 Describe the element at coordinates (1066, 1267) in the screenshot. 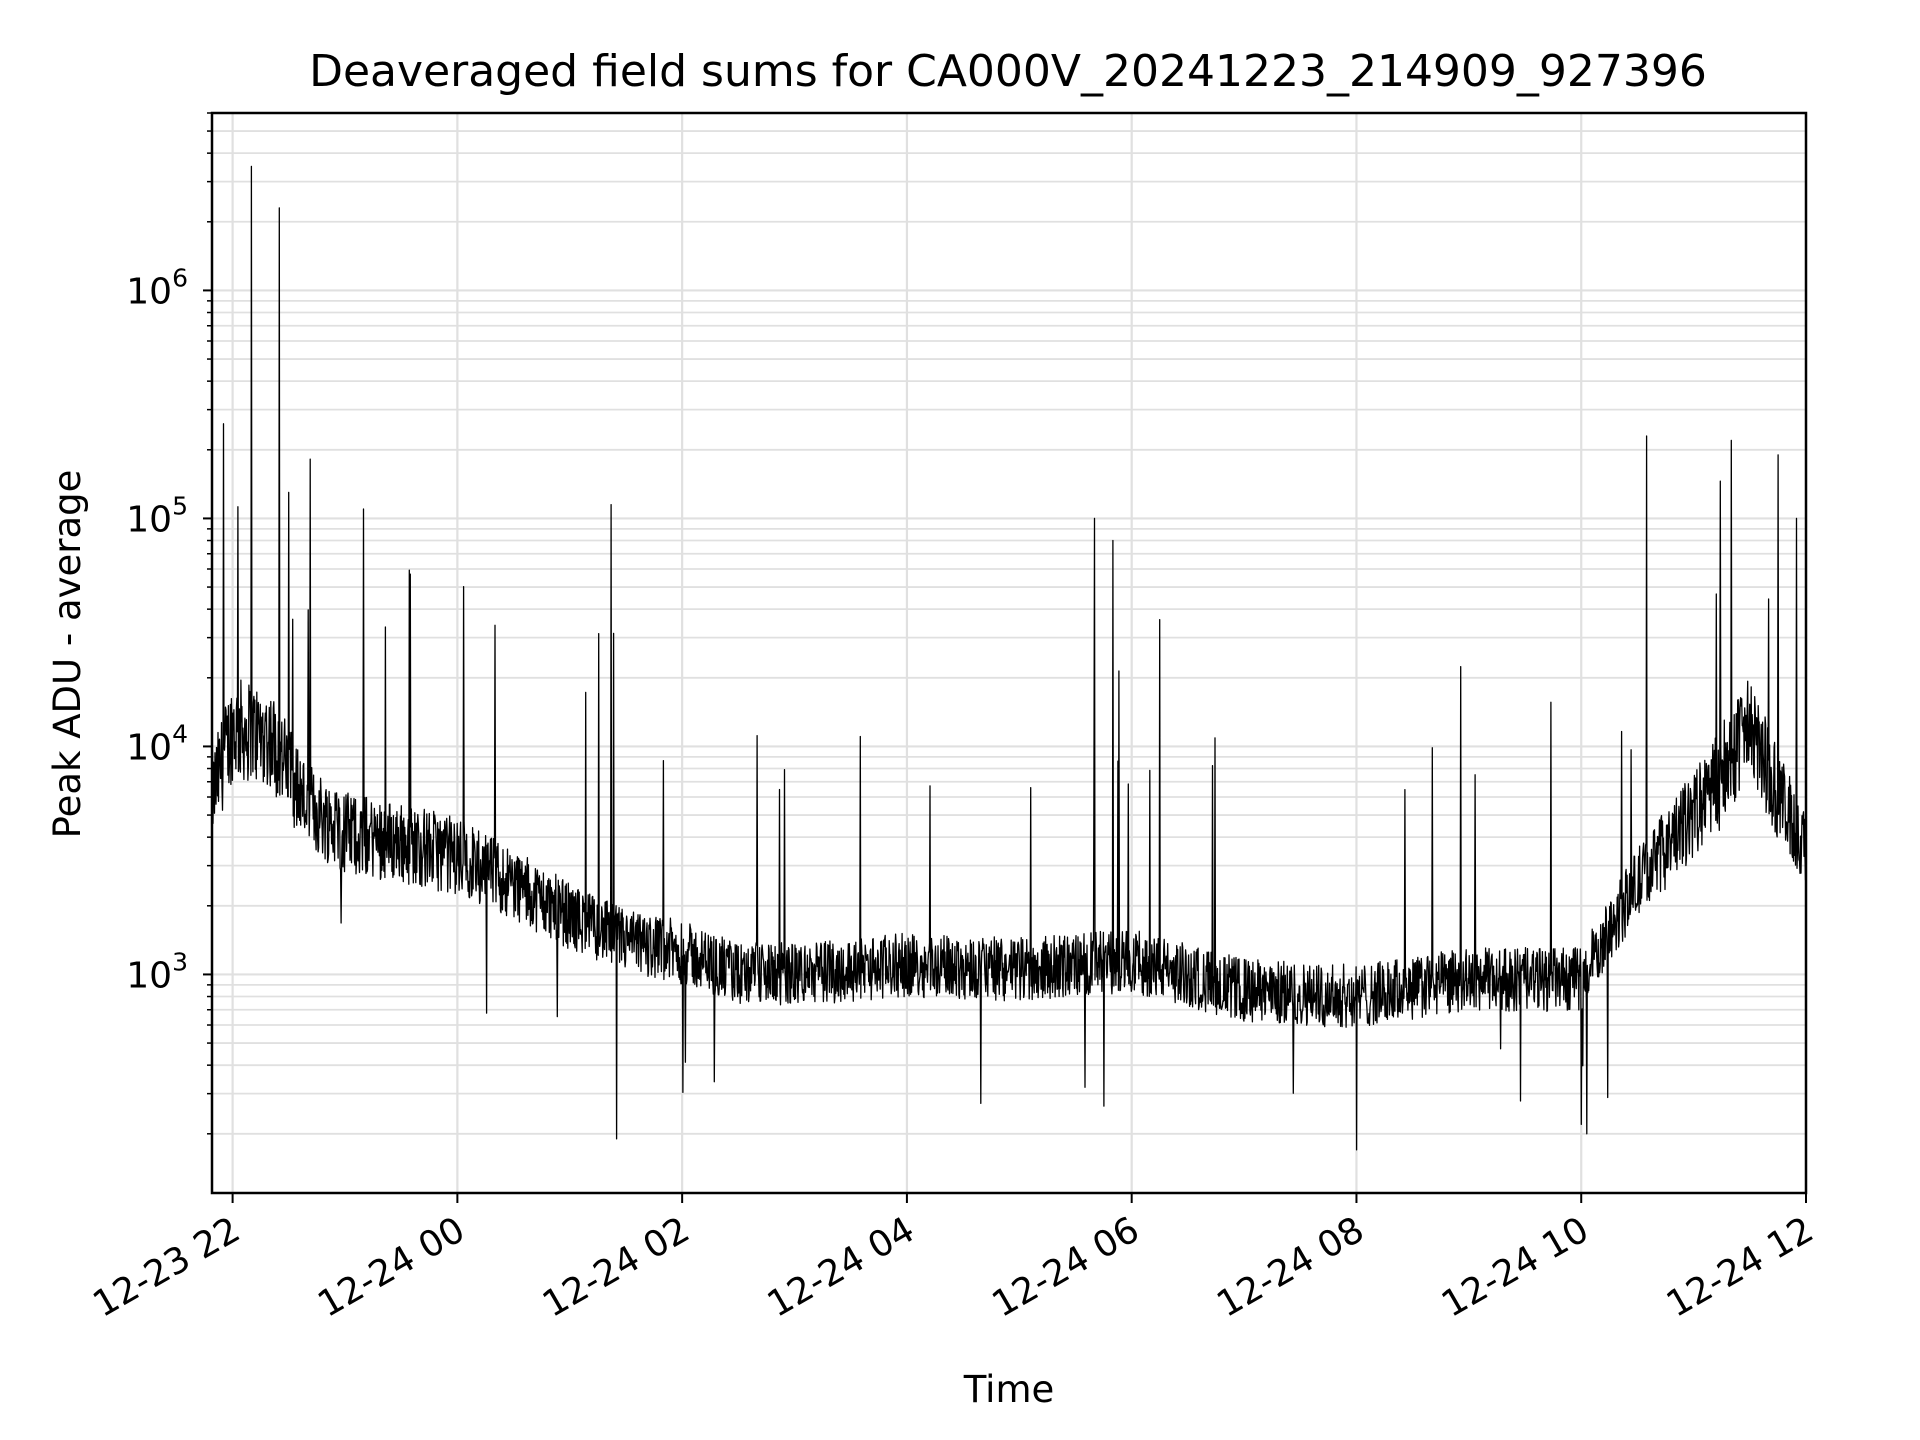

I see `x-tick-label: 12-24 06` at that location.